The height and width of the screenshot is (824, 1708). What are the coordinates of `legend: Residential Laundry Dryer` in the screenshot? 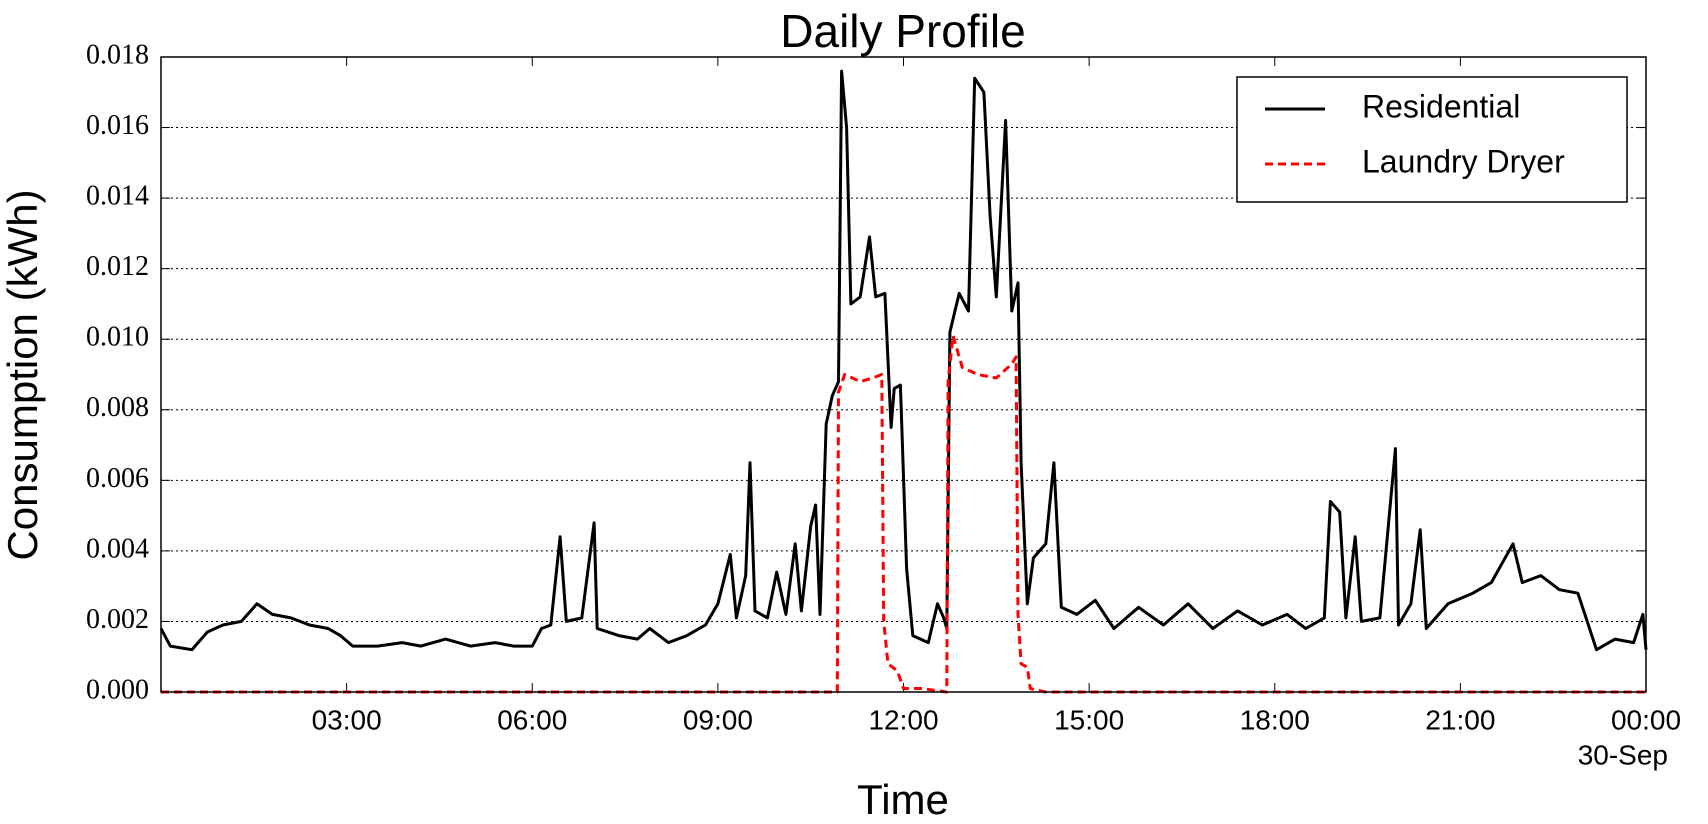 It's located at (1432, 139).